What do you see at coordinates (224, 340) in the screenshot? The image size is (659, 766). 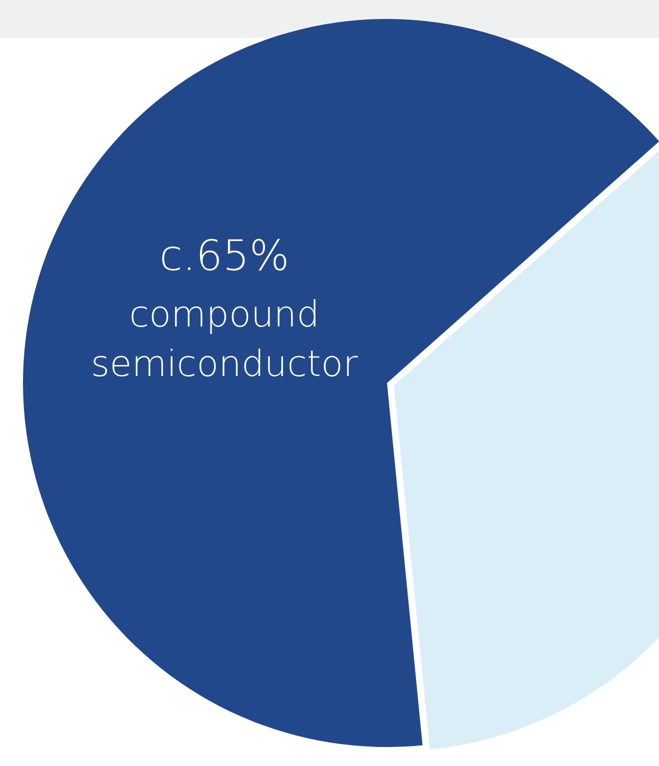 I see `slice-label: compound semiconductor` at bounding box center [224, 340].